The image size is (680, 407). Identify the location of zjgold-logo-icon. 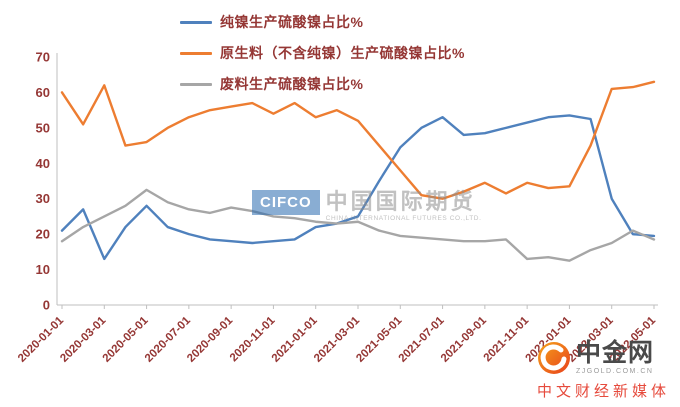
(553, 358).